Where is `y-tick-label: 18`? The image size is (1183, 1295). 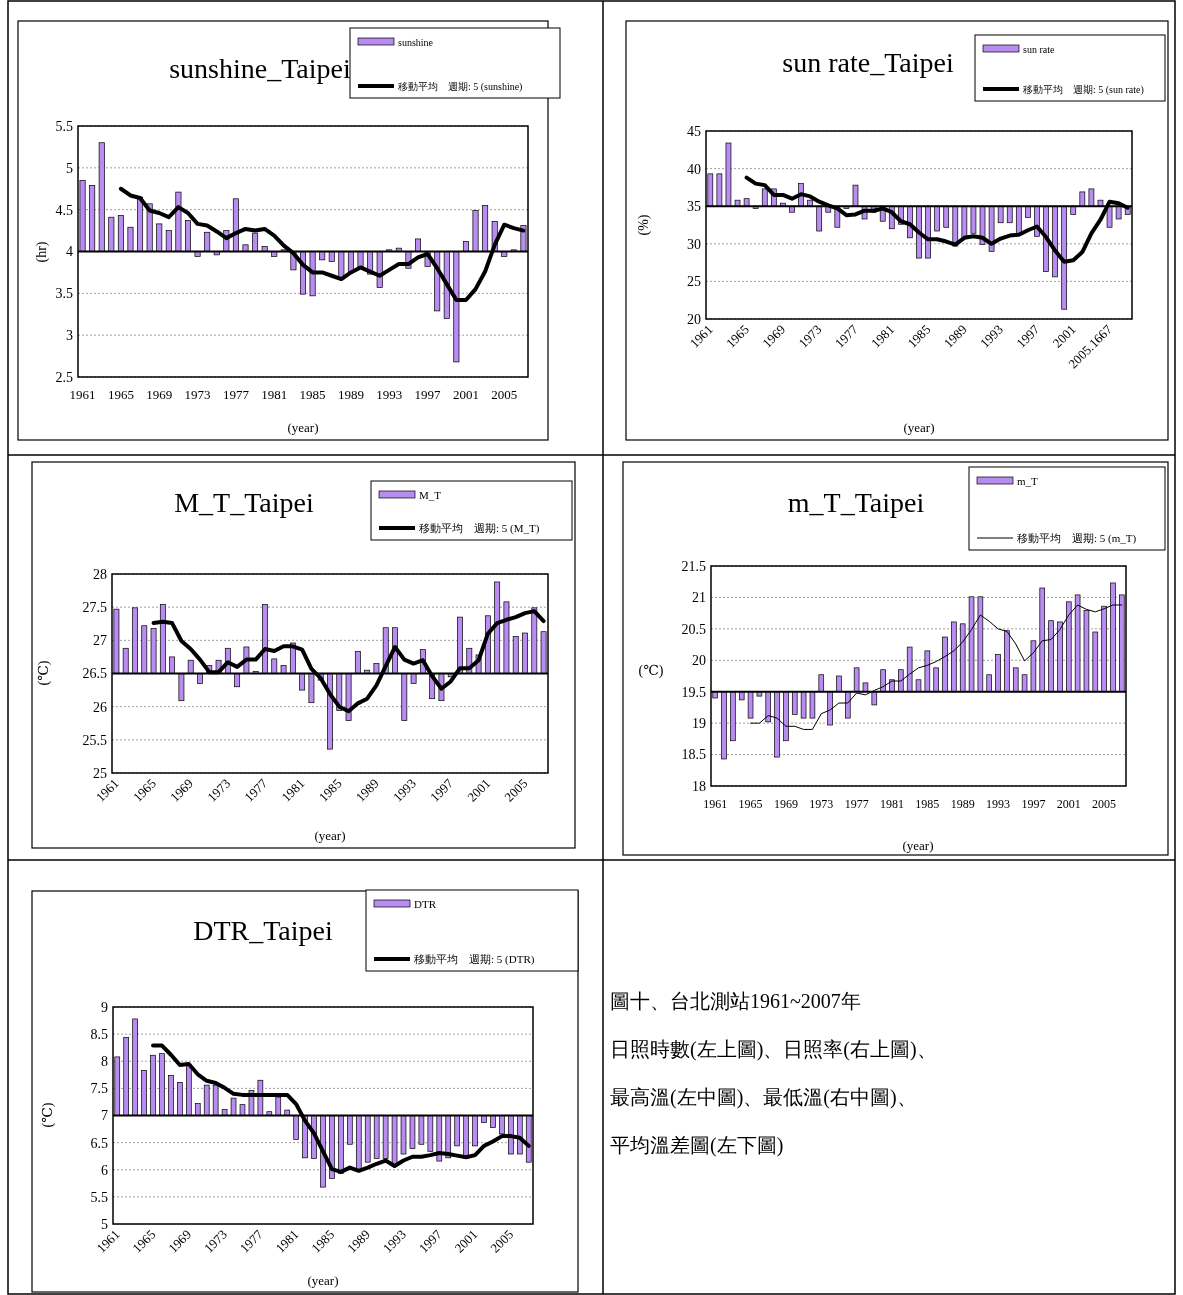 y-tick-label: 18 is located at coordinates (699, 786).